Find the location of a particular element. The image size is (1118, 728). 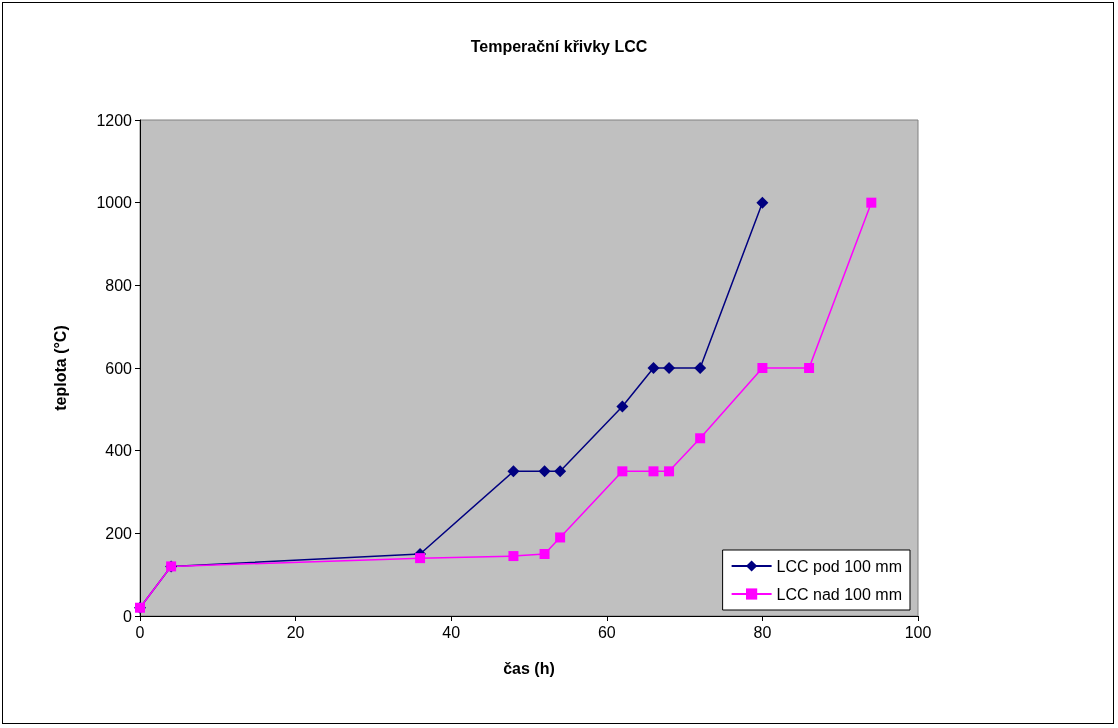

x-axis-title: čas (h) is located at coordinates (529, 668).